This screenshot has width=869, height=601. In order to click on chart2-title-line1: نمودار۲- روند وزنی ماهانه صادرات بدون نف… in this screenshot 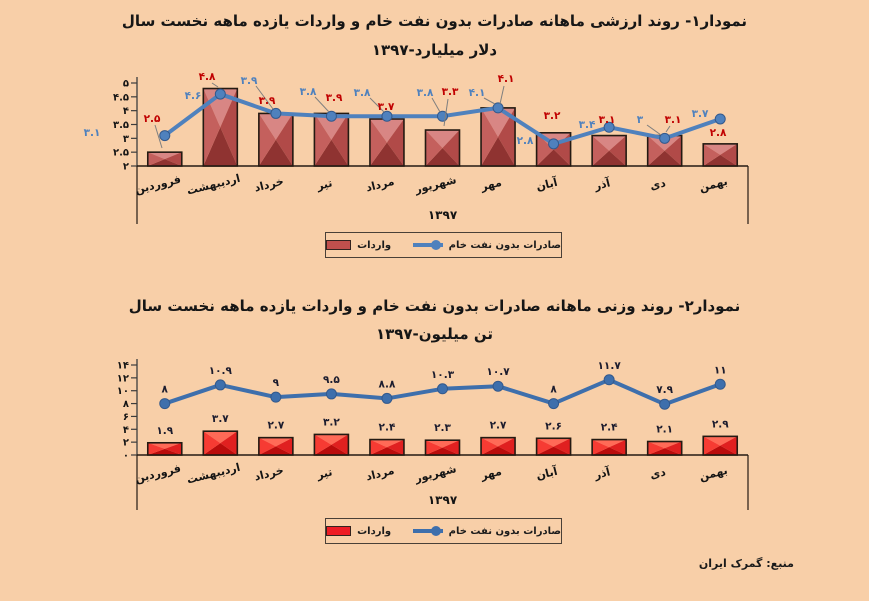, I will do `click(434, 306)`.